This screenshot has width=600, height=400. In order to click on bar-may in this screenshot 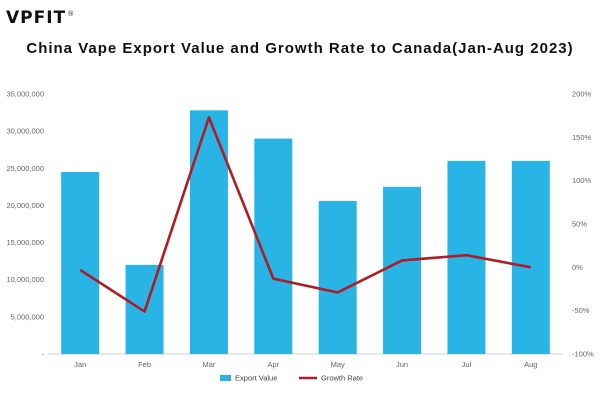, I will do `click(337, 277)`.